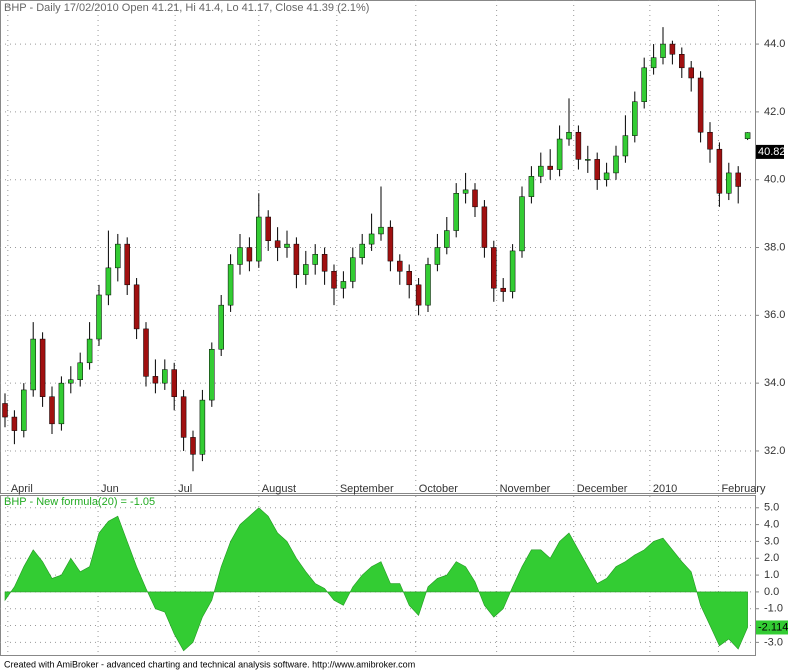  What do you see at coordinates (525, 489) in the screenshot?
I see `x-tick-label: November` at bounding box center [525, 489].